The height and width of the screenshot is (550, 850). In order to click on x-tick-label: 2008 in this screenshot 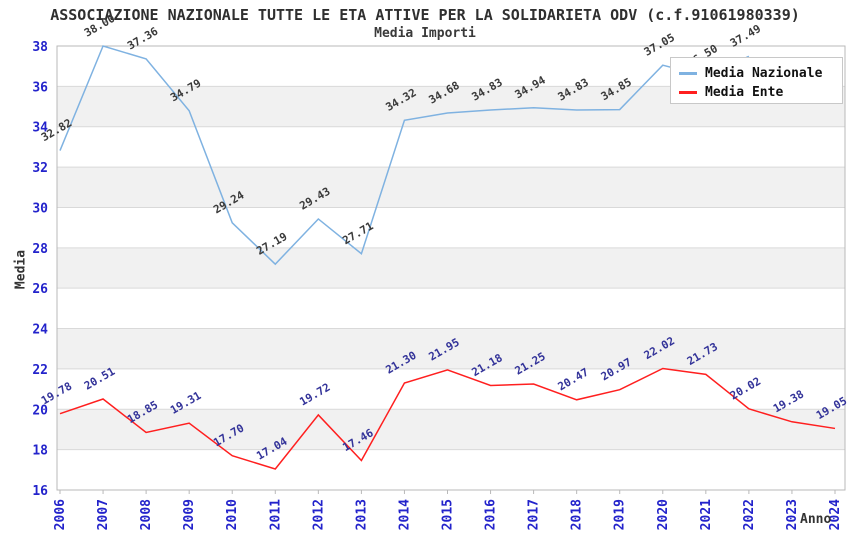, I will do `click(146, 514)`.